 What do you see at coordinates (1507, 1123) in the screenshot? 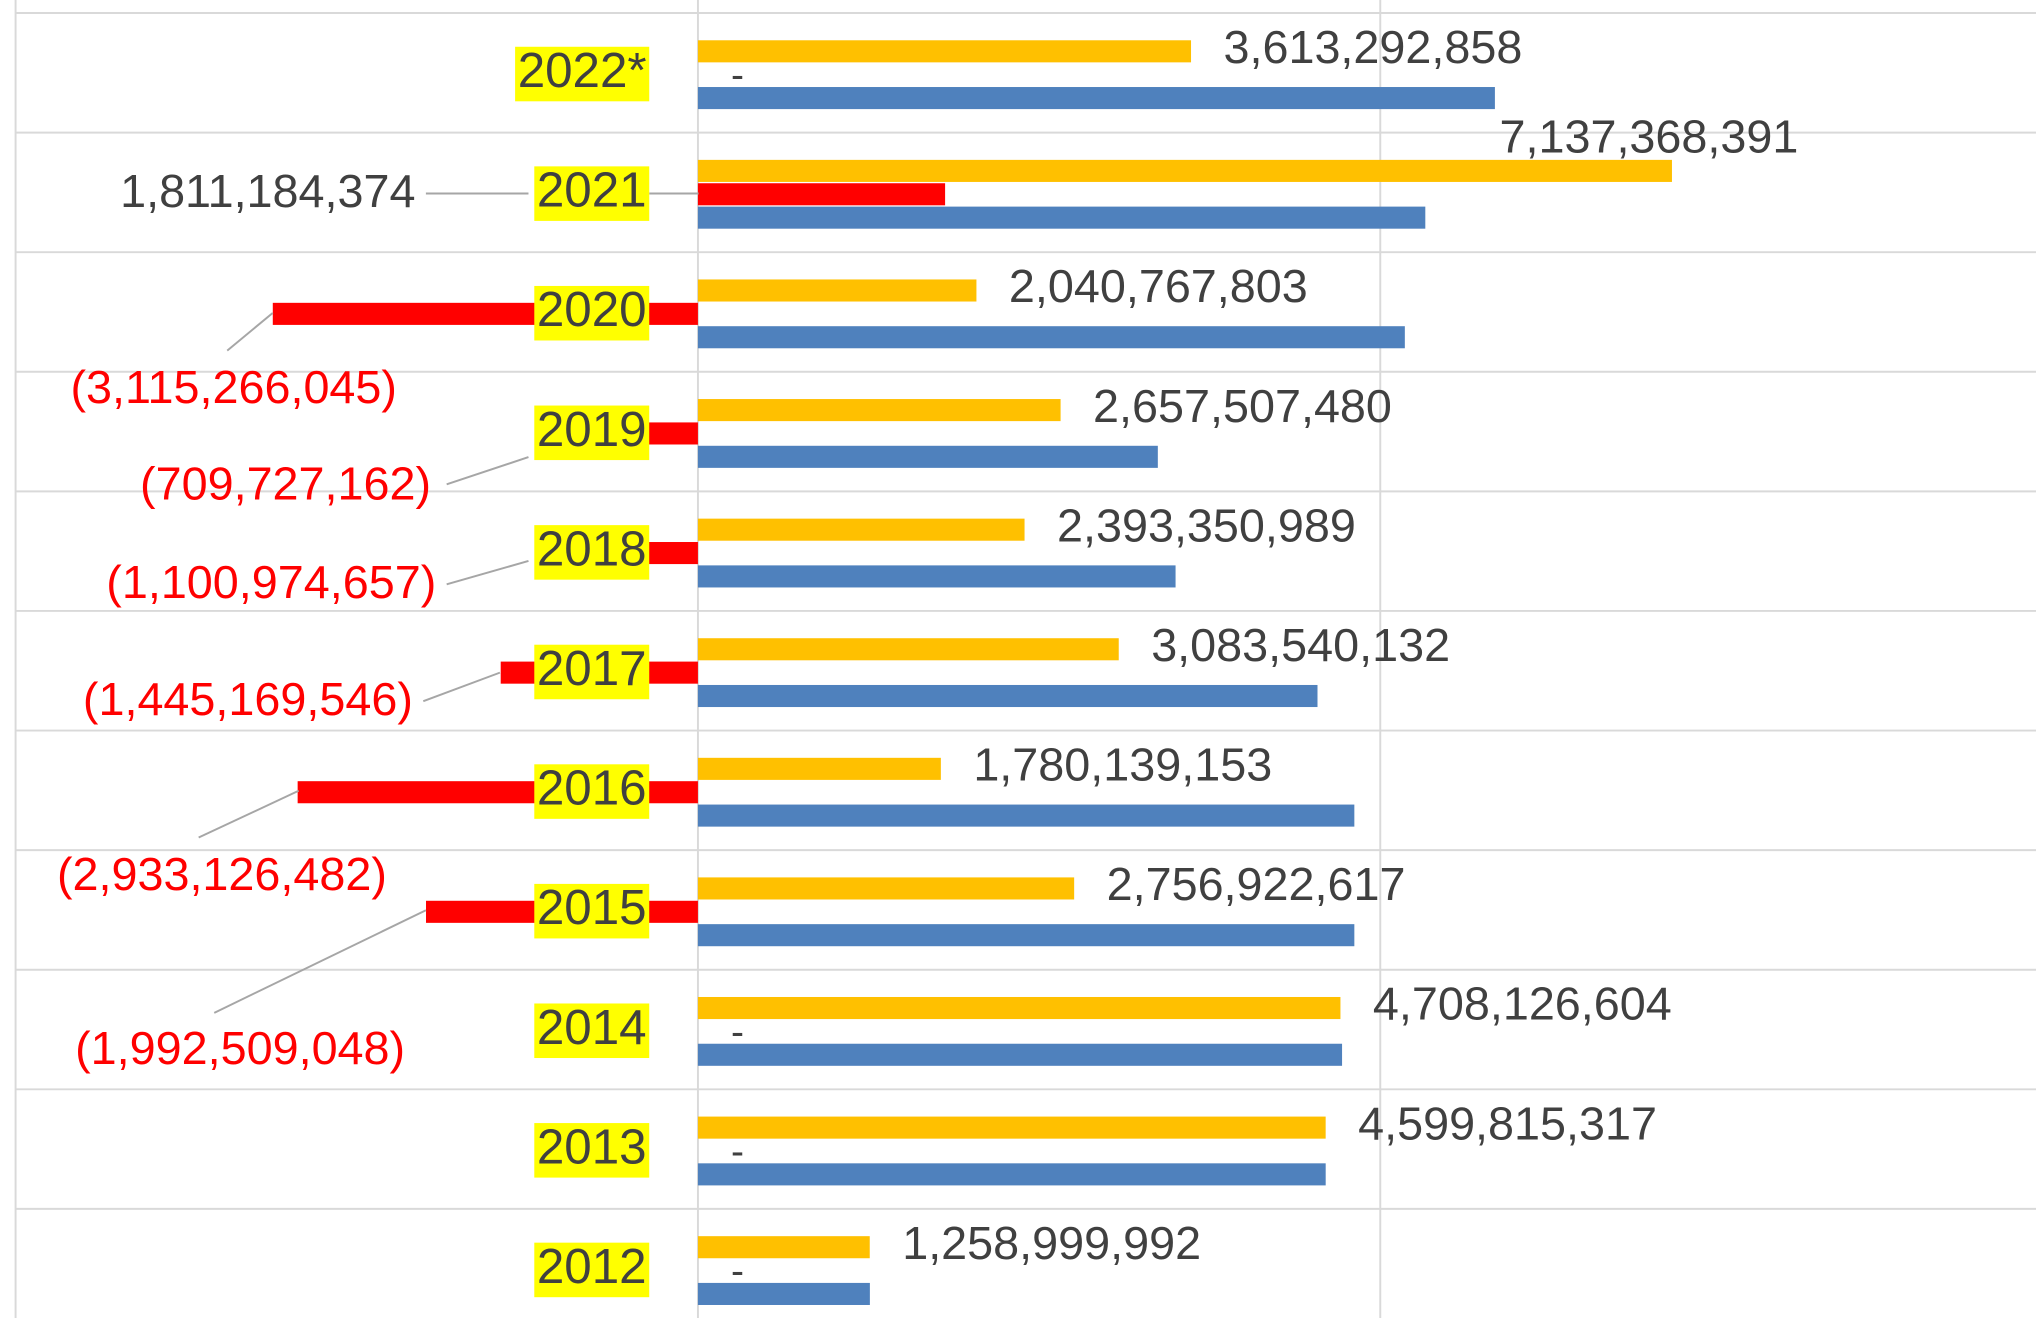
I see `value-label: 4,599,815,317` at bounding box center [1507, 1123].